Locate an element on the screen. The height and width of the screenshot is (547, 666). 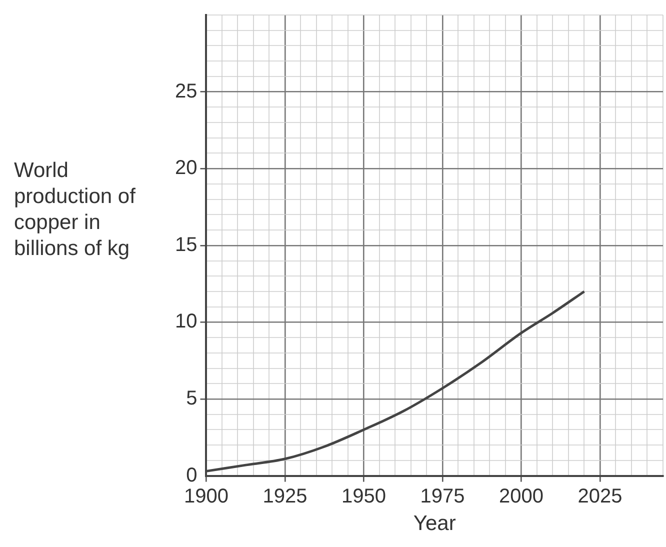
y-tick-label: 0 is located at coordinates (192, 475).